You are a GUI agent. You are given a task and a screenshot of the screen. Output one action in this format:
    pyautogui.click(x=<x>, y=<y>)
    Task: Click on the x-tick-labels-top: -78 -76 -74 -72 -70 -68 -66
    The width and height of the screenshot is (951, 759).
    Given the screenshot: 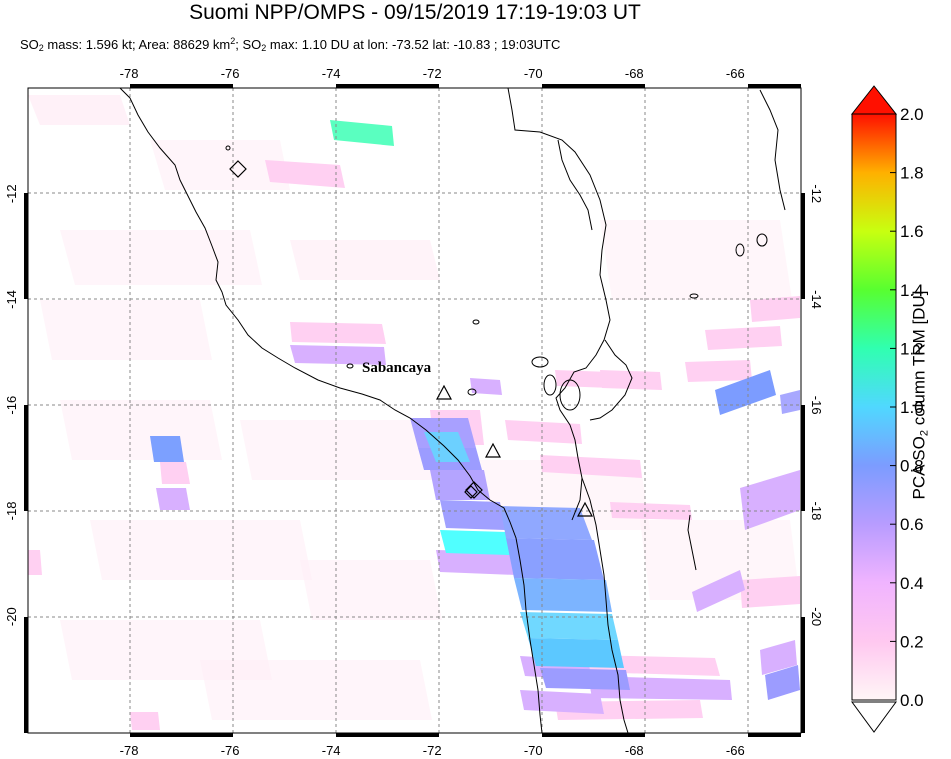 What is the action you would take?
    pyautogui.click(x=432, y=73)
    